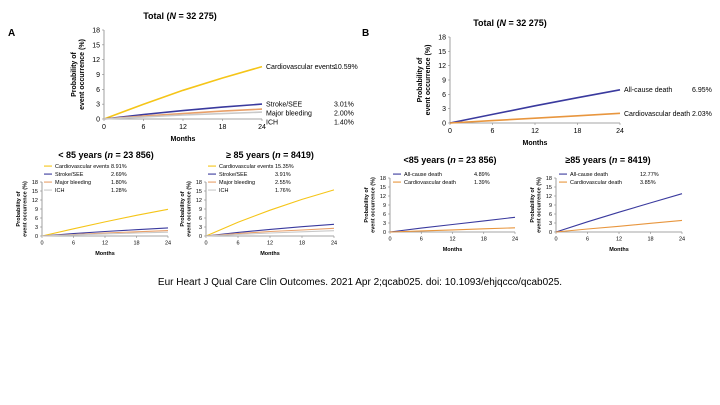 The height and width of the screenshot is (405, 720). Describe the element at coordinates (11, 33) in the screenshot. I see `panel-a-label: A` at that location.